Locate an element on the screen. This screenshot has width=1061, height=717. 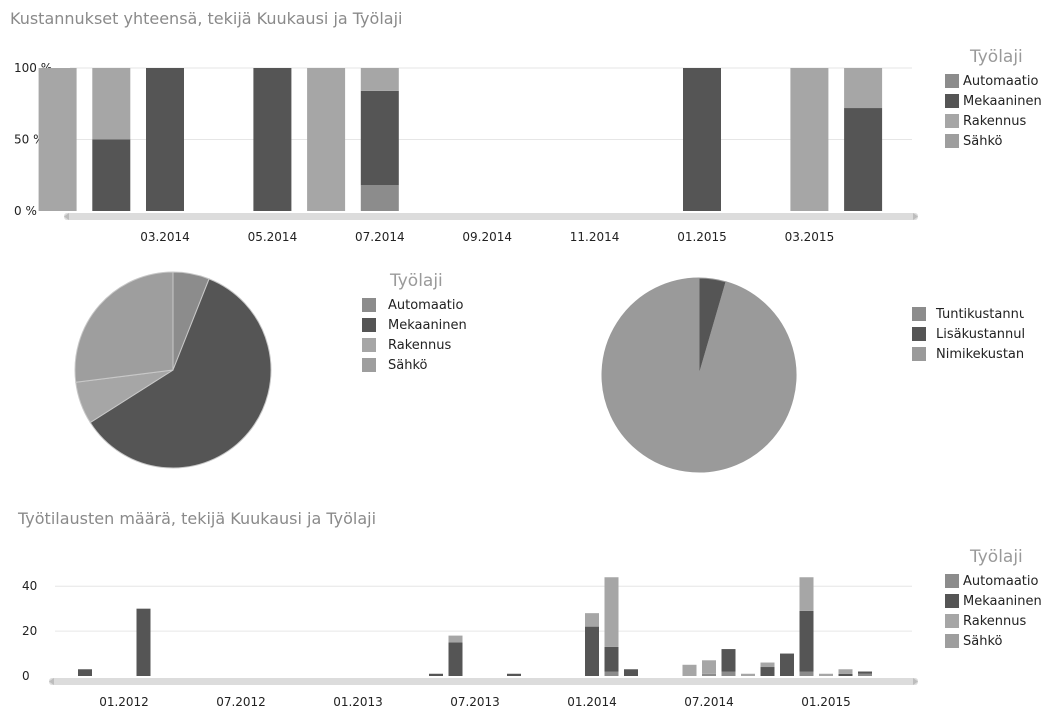
x-tick-label: 03.2014 is located at coordinates (165, 237).